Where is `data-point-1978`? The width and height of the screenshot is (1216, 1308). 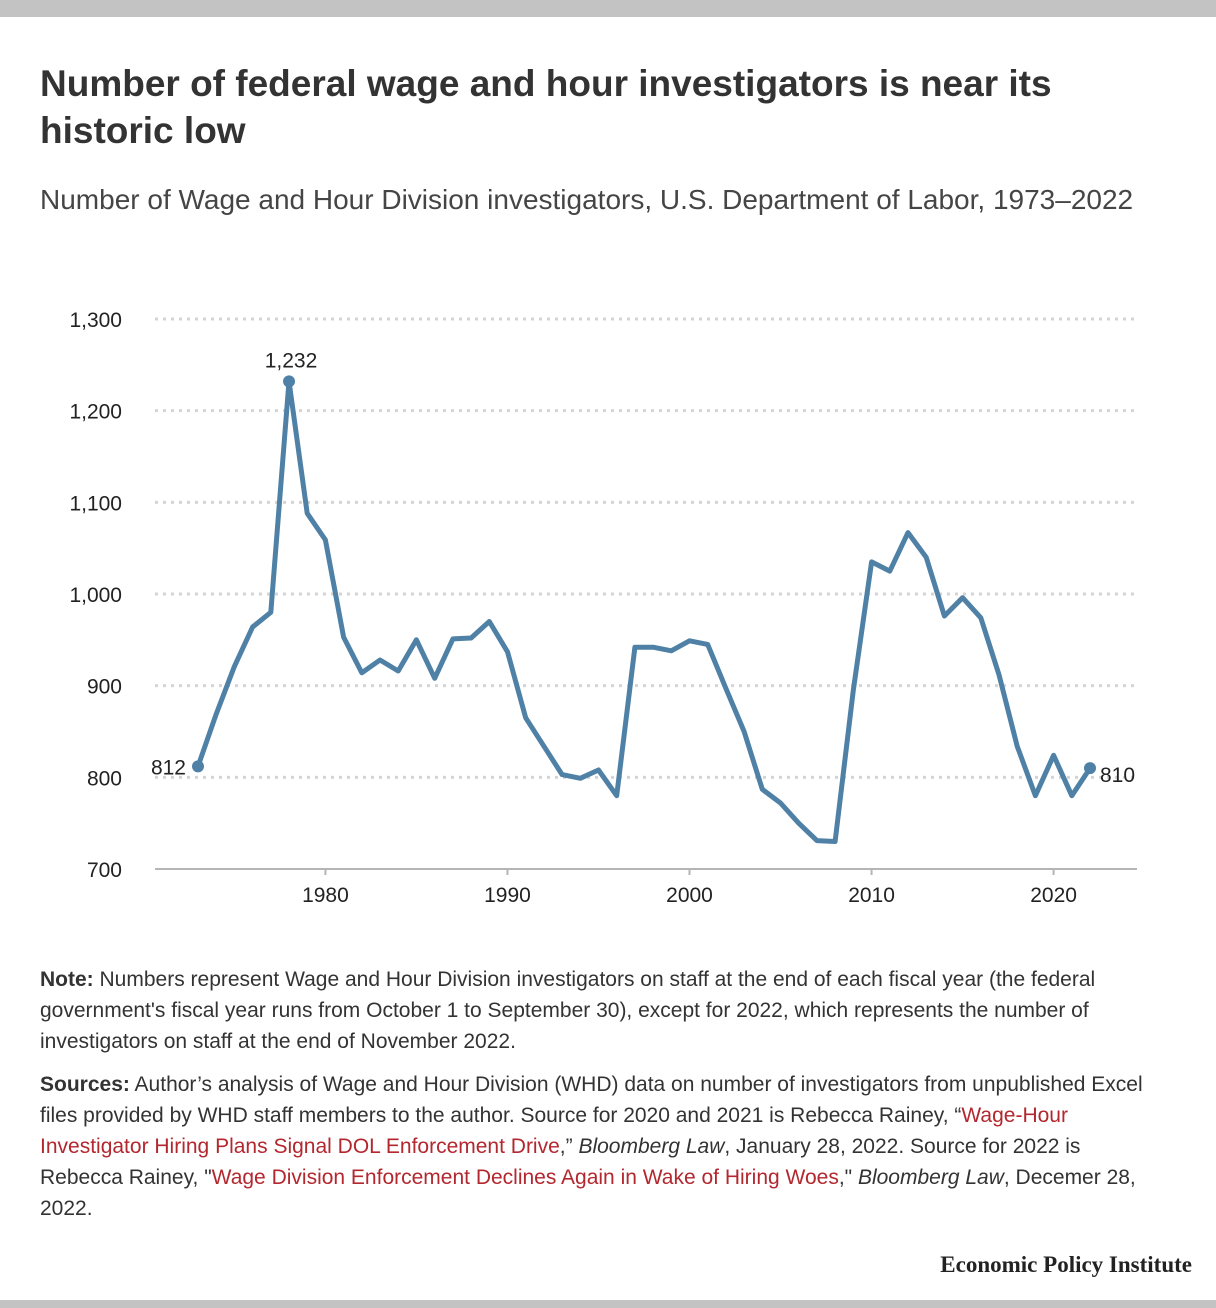
data-point-1978 is located at coordinates (289, 381).